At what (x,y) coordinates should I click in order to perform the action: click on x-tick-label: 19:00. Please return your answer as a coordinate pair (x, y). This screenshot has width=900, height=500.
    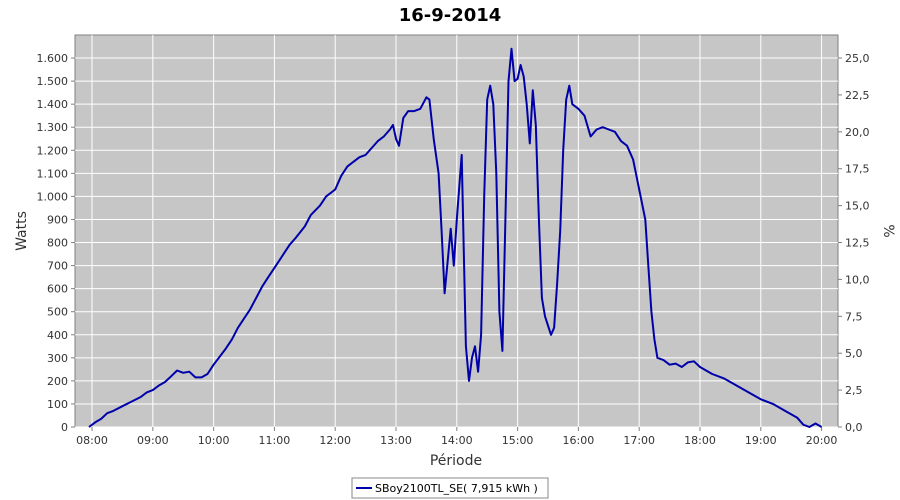
    Looking at the image, I should click on (761, 440).